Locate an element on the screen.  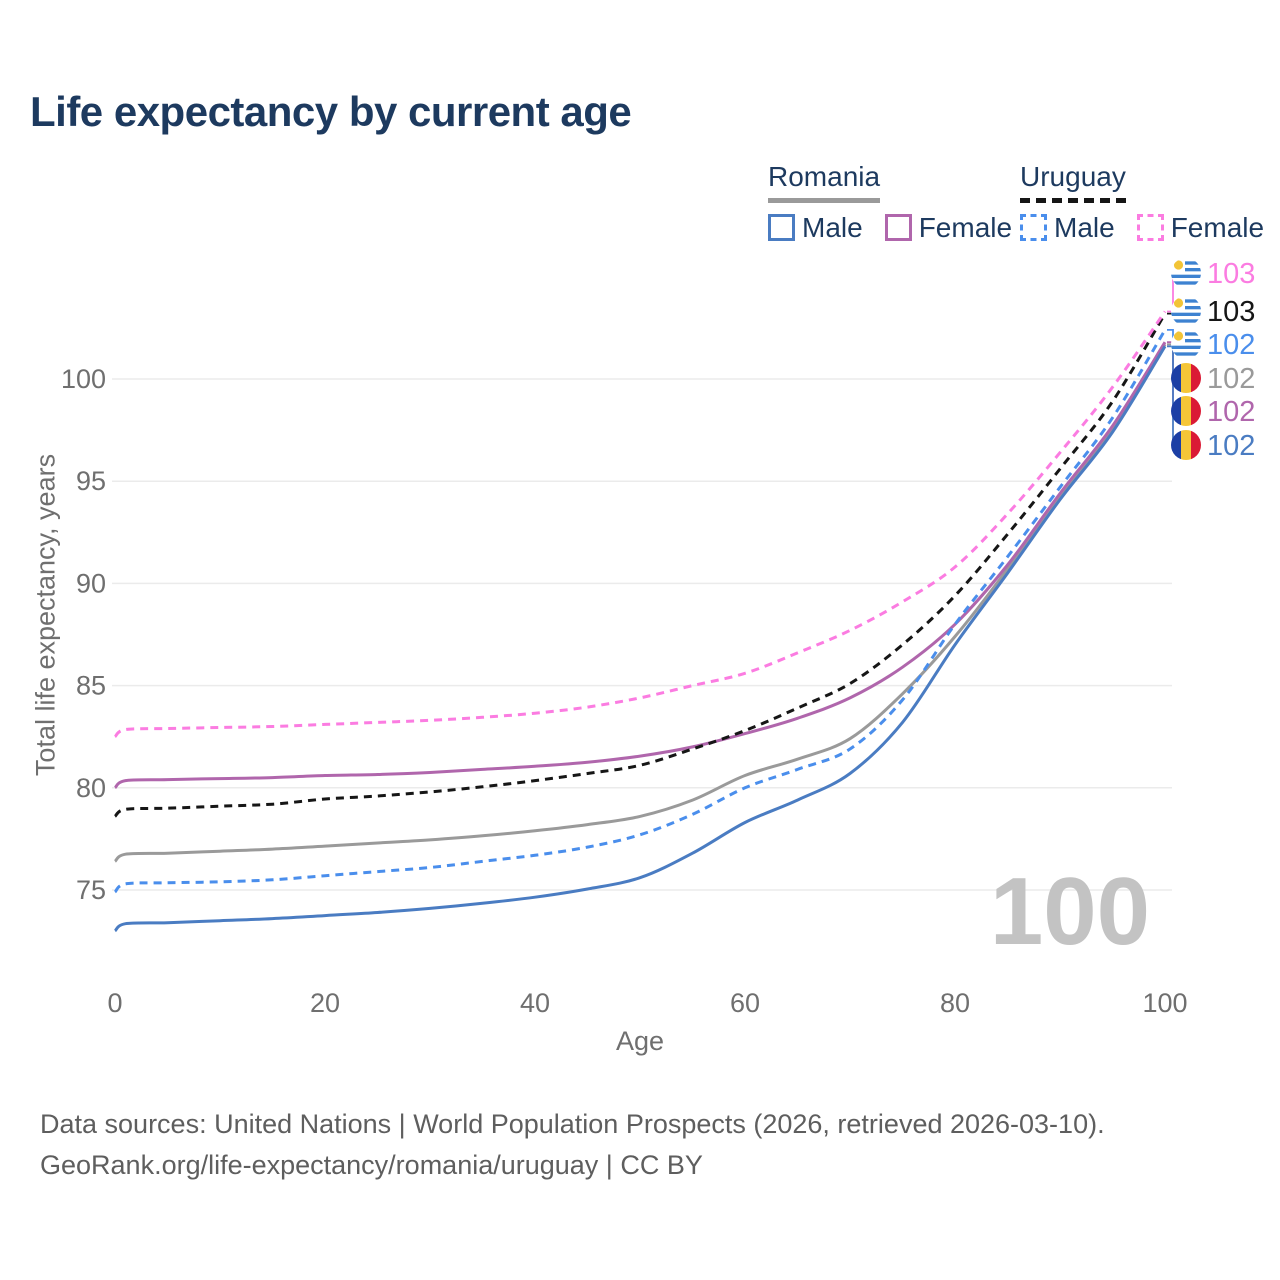
x-tick-label: 80 is located at coordinates (955, 1003).